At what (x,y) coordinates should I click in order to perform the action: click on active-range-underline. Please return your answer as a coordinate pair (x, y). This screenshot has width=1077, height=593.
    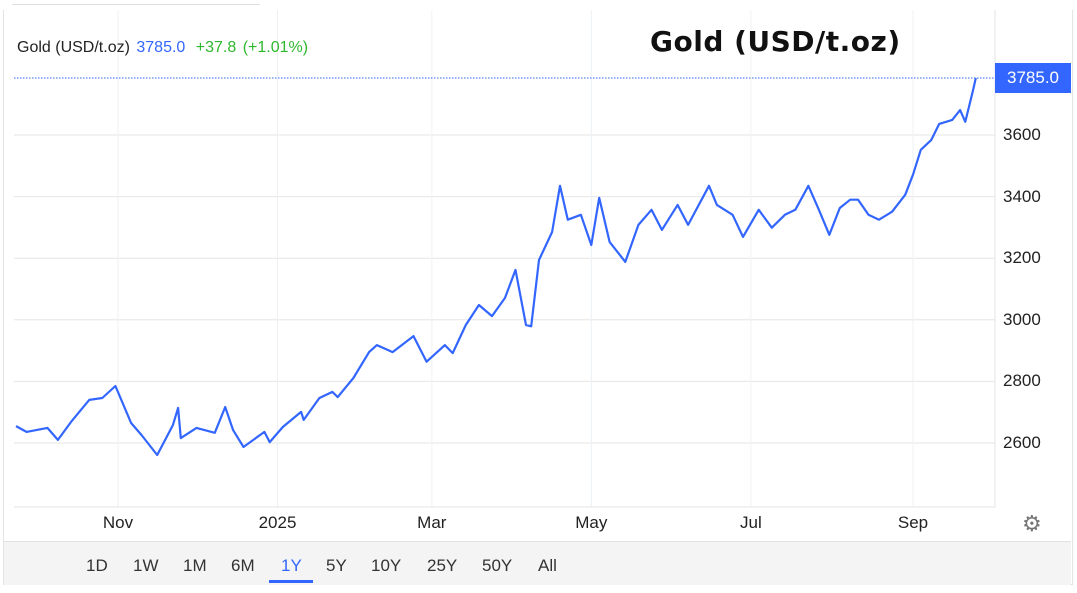
    Looking at the image, I should click on (291, 581).